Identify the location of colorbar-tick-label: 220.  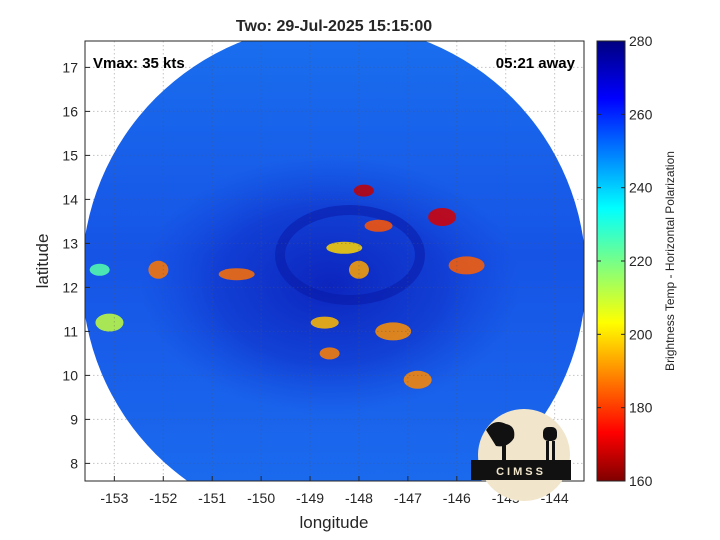
(641, 261).